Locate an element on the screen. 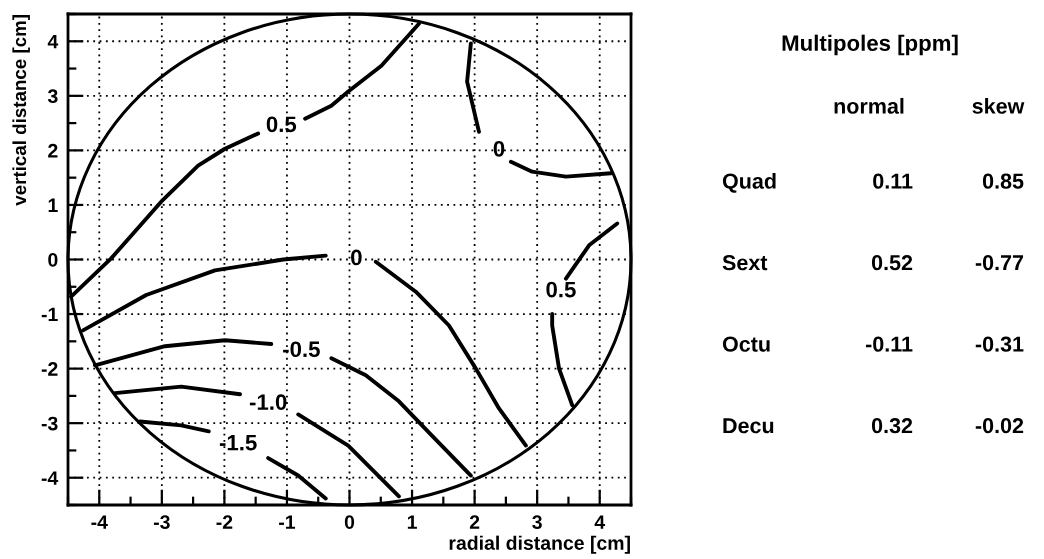 The image size is (1044, 559). x-tick-label: -4 is located at coordinates (99, 522).